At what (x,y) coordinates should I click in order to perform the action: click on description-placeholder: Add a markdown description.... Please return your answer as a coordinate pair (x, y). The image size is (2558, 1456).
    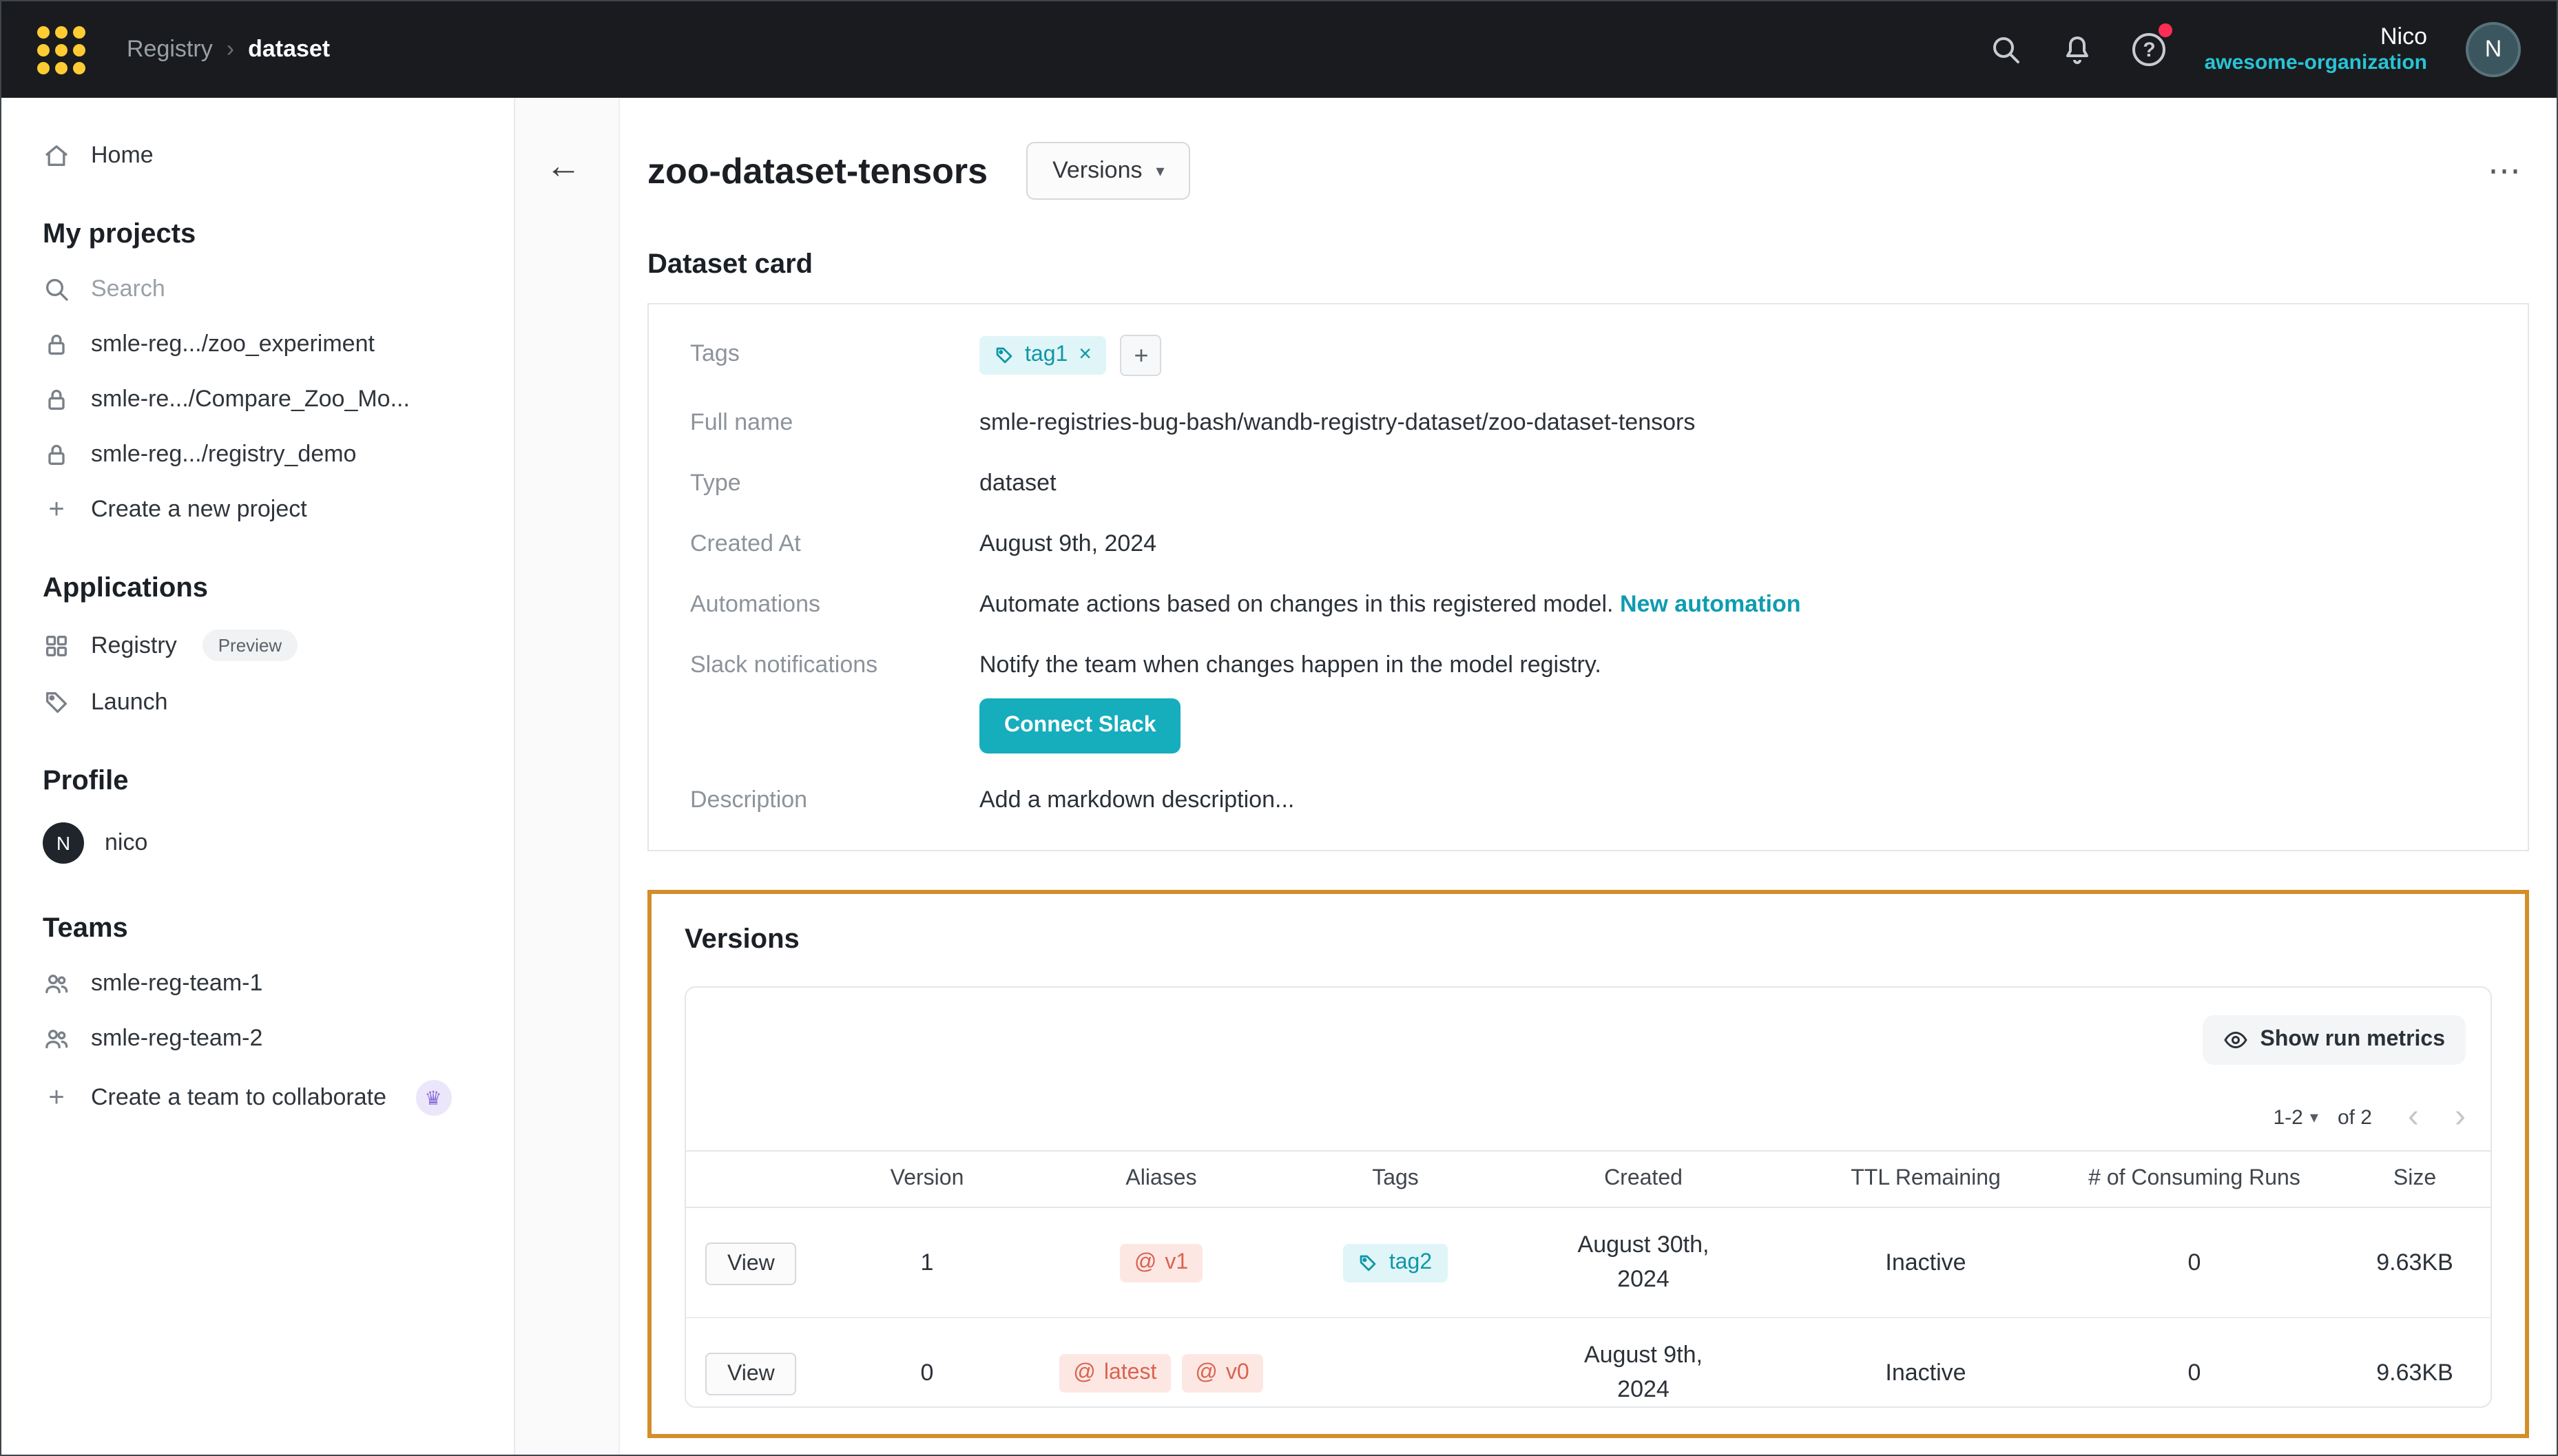
    Looking at the image, I should click on (1137, 800).